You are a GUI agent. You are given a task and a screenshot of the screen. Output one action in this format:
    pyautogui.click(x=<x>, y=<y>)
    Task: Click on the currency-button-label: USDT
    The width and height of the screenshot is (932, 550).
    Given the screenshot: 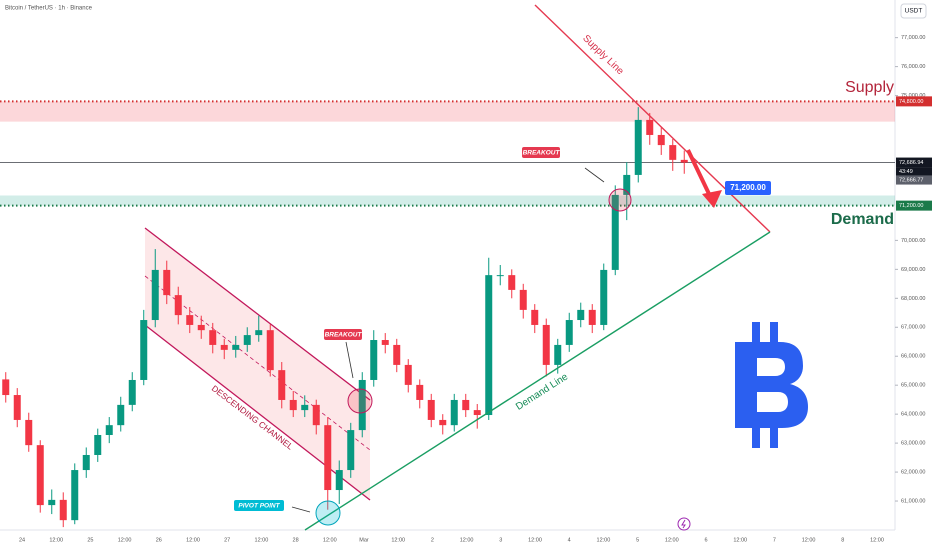 What is the action you would take?
    pyautogui.click(x=914, y=11)
    